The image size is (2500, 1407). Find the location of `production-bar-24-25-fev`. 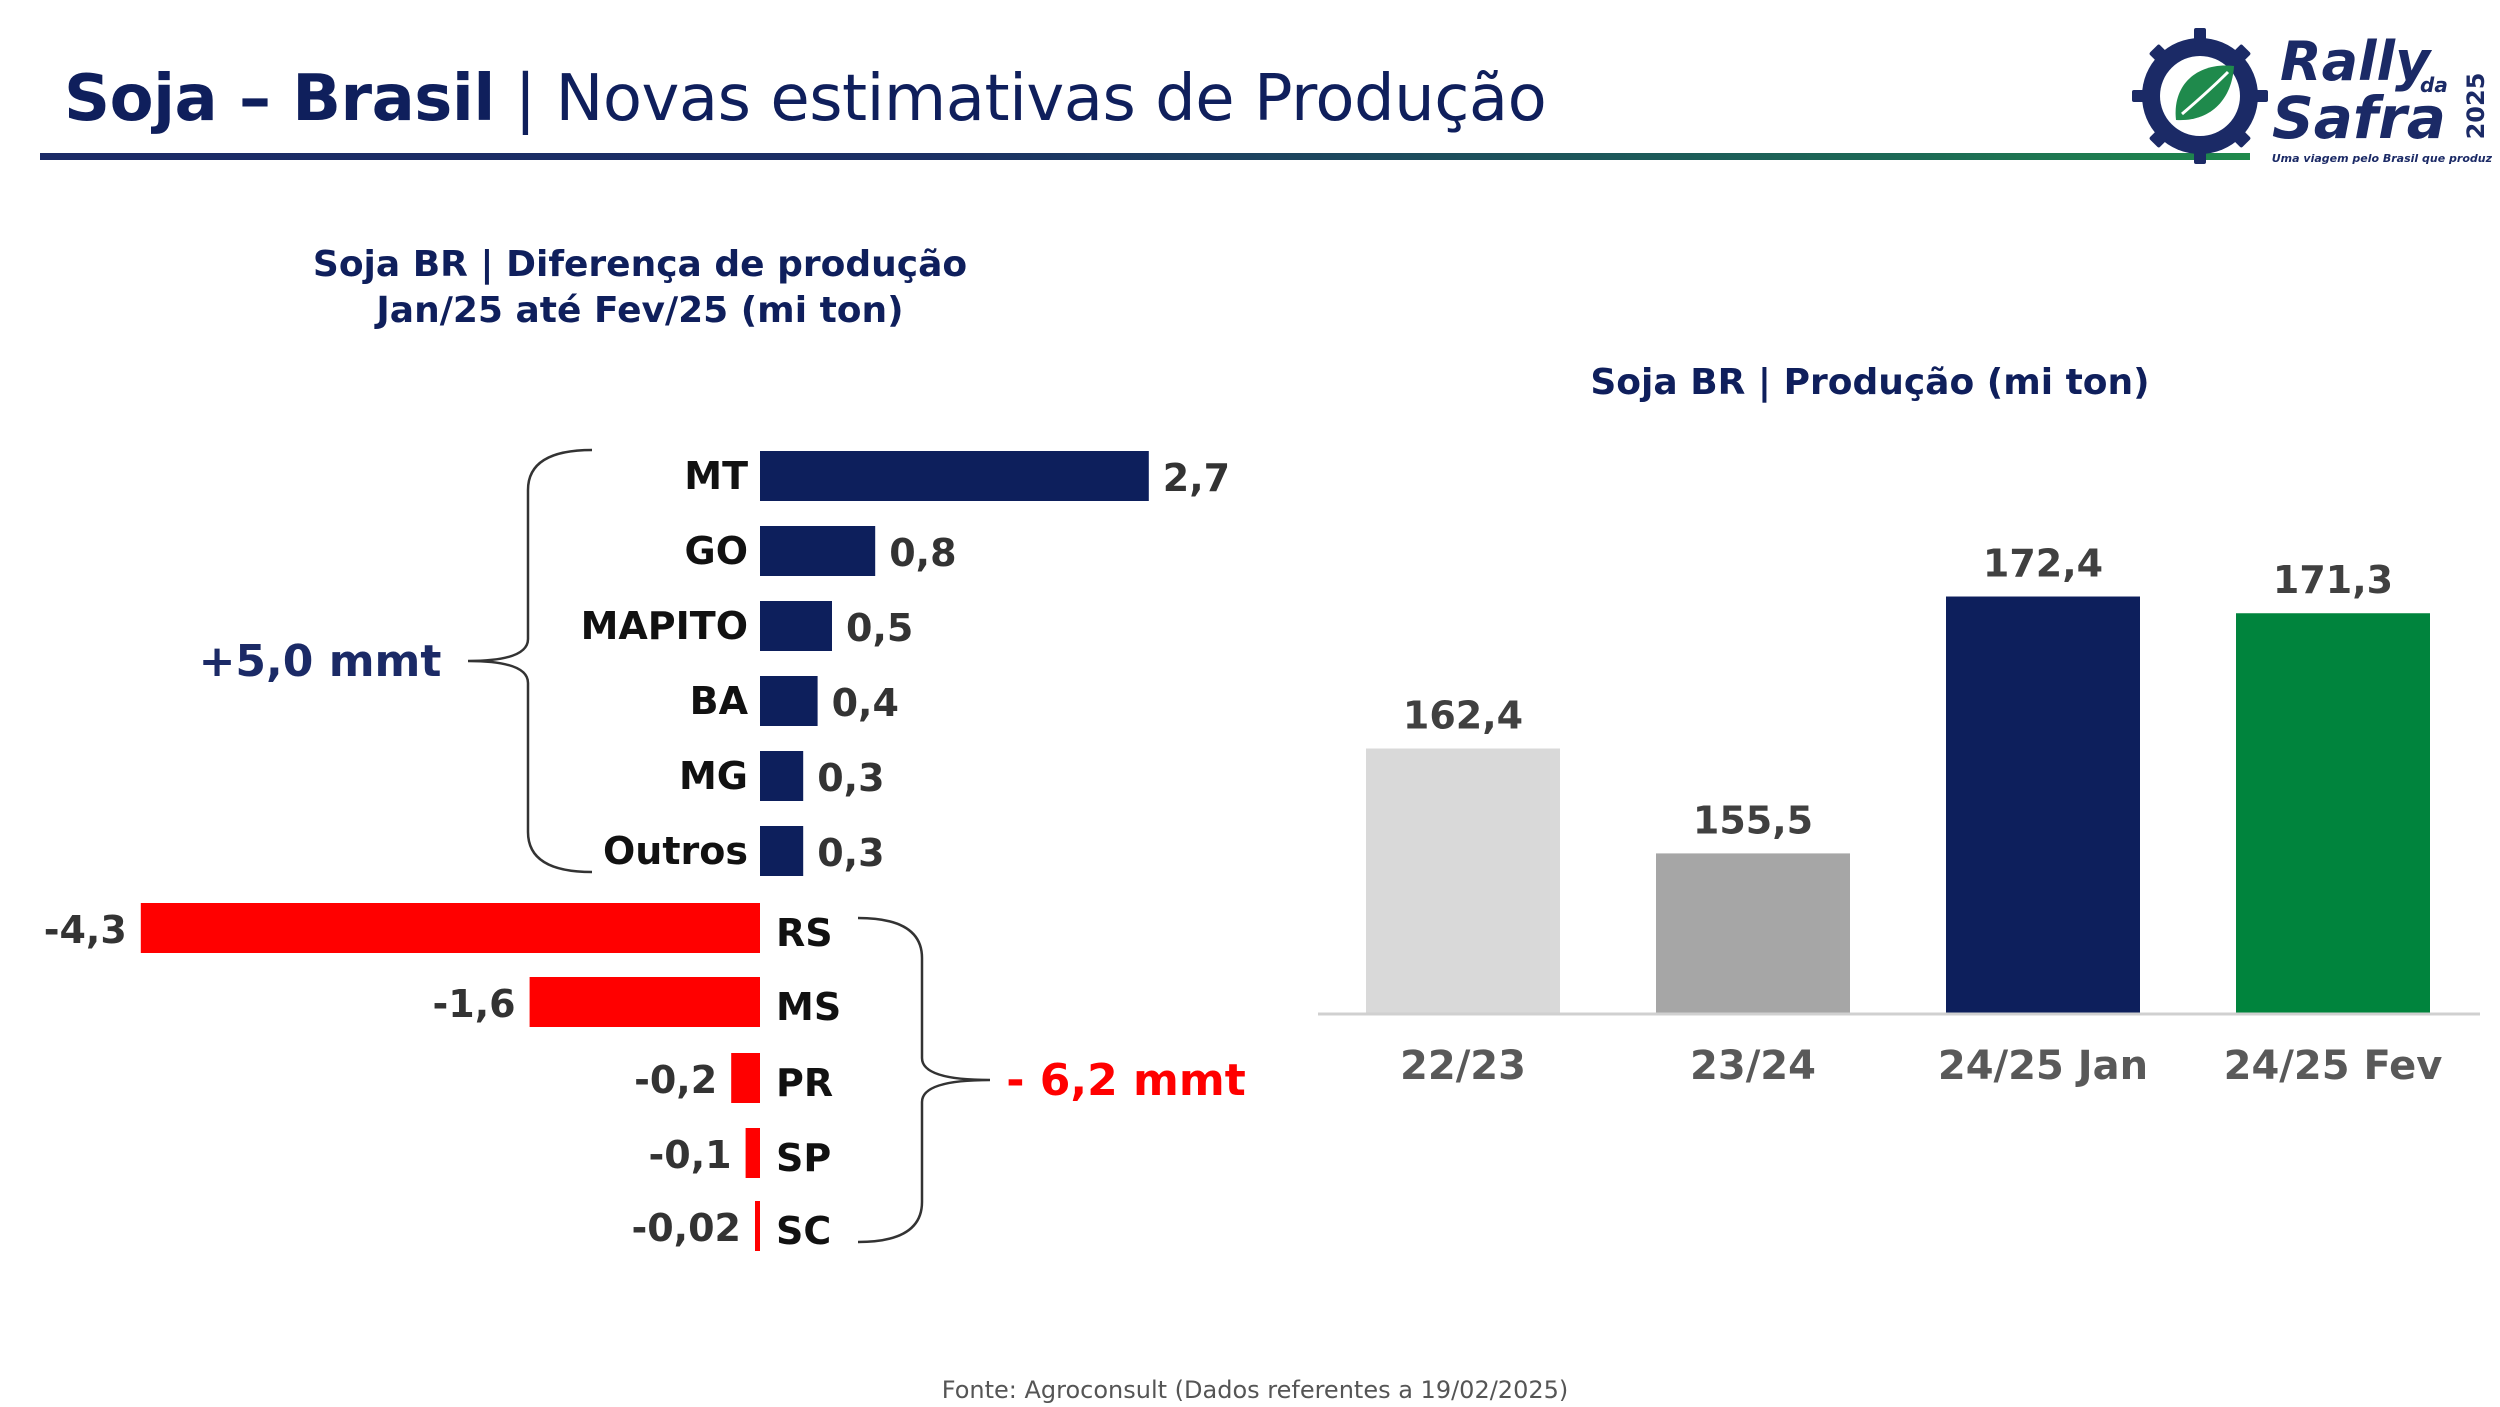

production-bar-24-25-fev is located at coordinates (2333, 813).